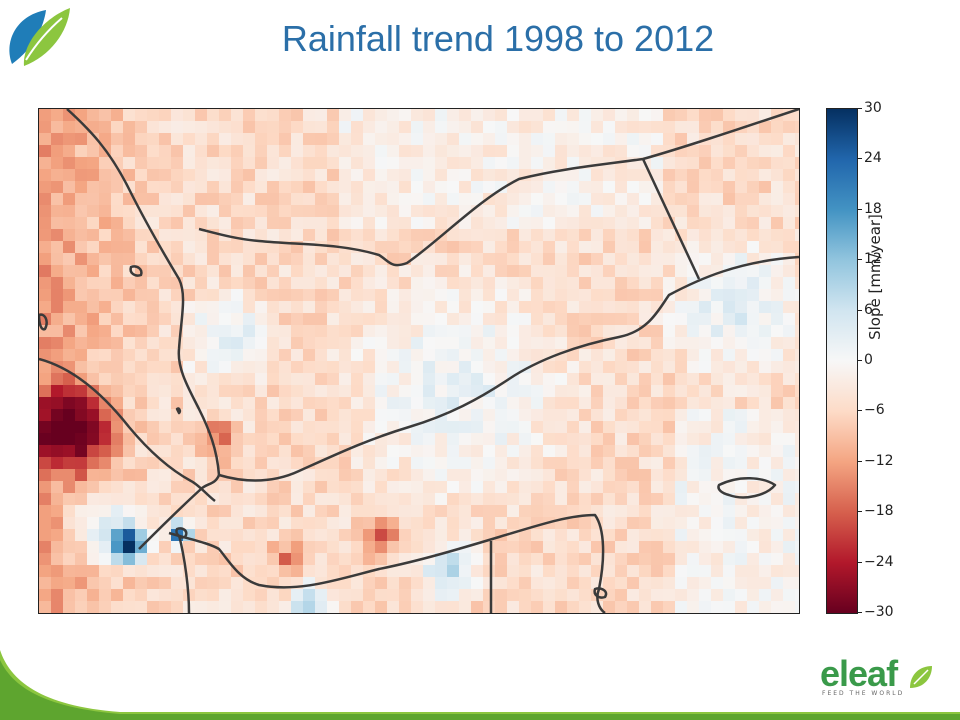  What do you see at coordinates (498, 188) in the screenshot?
I see `saudi-yemen-border` at bounding box center [498, 188].